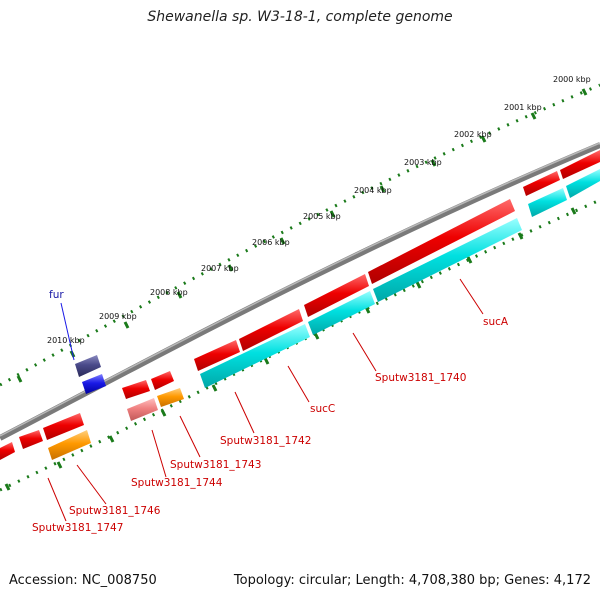 The image size is (600, 600). I want to click on accession-text: Accession: NC_008750, so click(83, 580).